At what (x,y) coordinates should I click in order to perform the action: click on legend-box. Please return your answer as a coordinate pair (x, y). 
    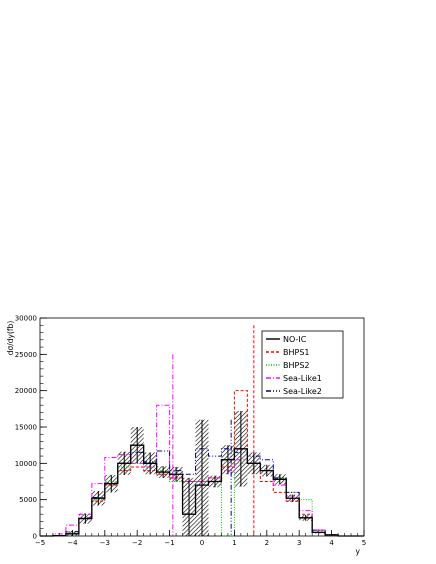
    Looking at the image, I should click on (302, 364).